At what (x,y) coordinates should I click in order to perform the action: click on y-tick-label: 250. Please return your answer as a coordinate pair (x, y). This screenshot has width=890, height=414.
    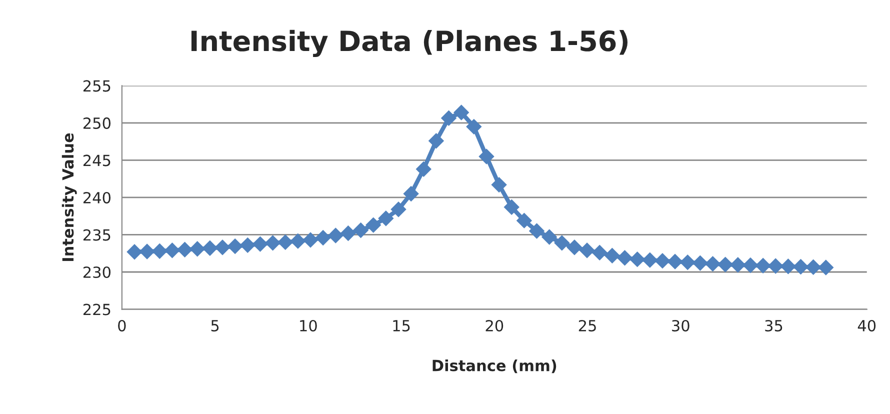
    Looking at the image, I should click on (96, 123).